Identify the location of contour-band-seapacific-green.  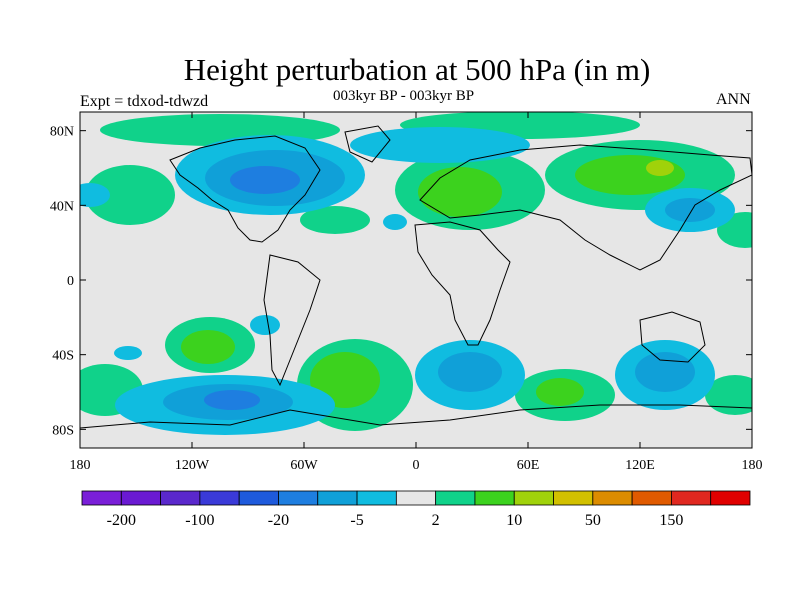
(728, 395).